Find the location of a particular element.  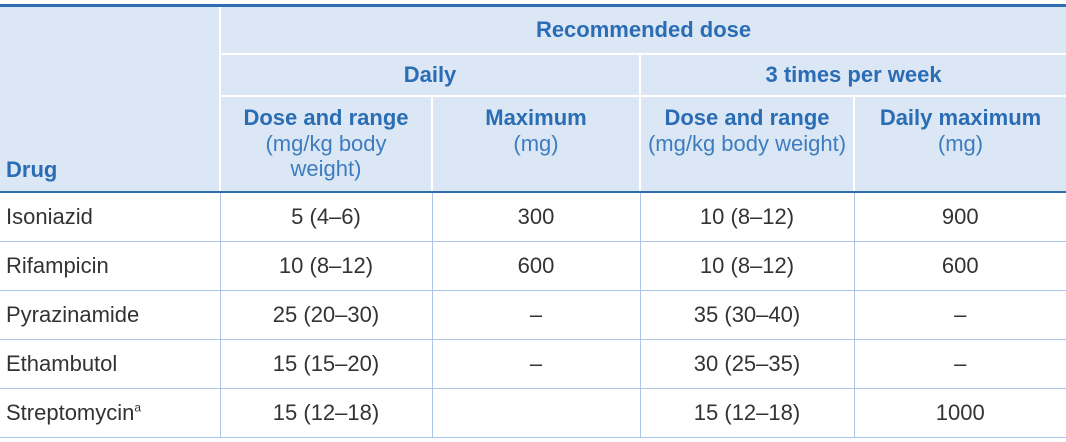

value-cell: 1000 is located at coordinates (959, 413).